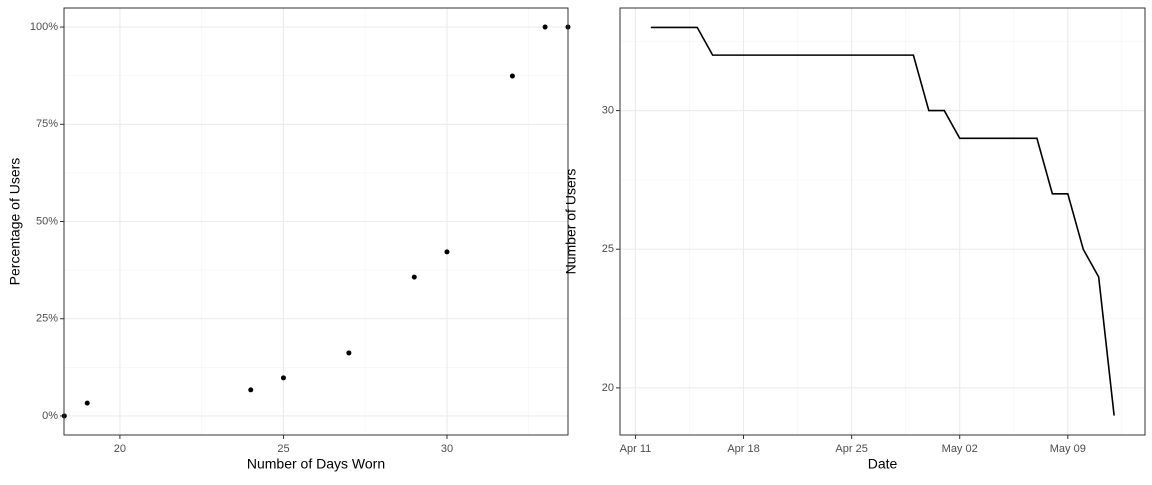 The image size is (1152, 485). Describe the element at coordinates (571, 222) in the screenshot. I see `y-axis-title: Number of Users` at that location.